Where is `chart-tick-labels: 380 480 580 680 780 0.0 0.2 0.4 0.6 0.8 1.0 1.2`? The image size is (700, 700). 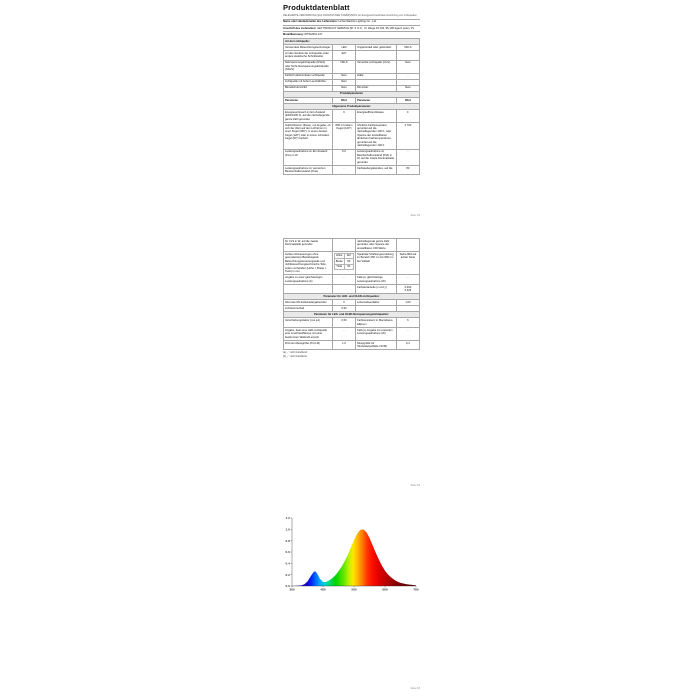 chart-tick-labels: 380 480 580 680 780 0.0 0.2 0.4 0.6 0.8 1.0 1.2 is located at coordinates (351, 554).